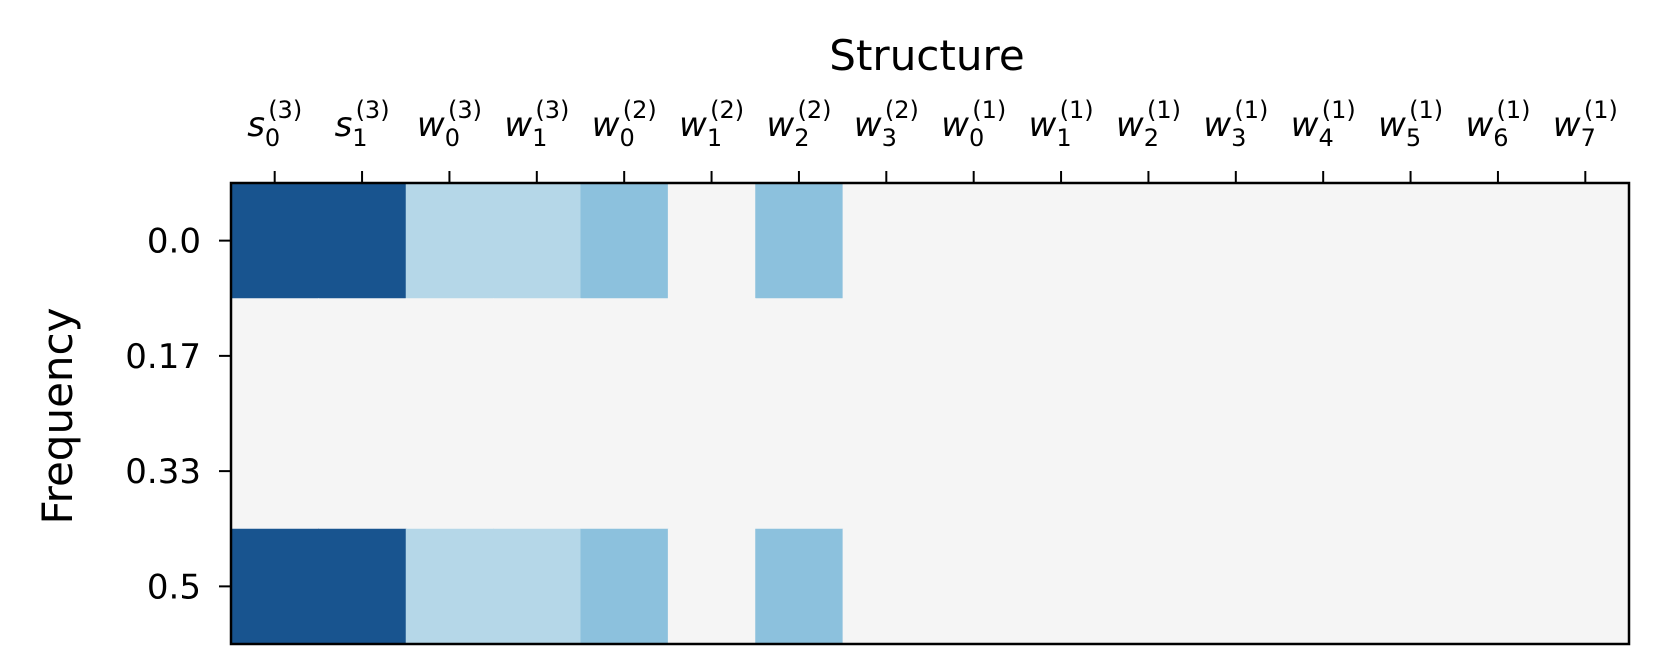  I want to click on y-tick-label: 0.5, so click(174, 587).